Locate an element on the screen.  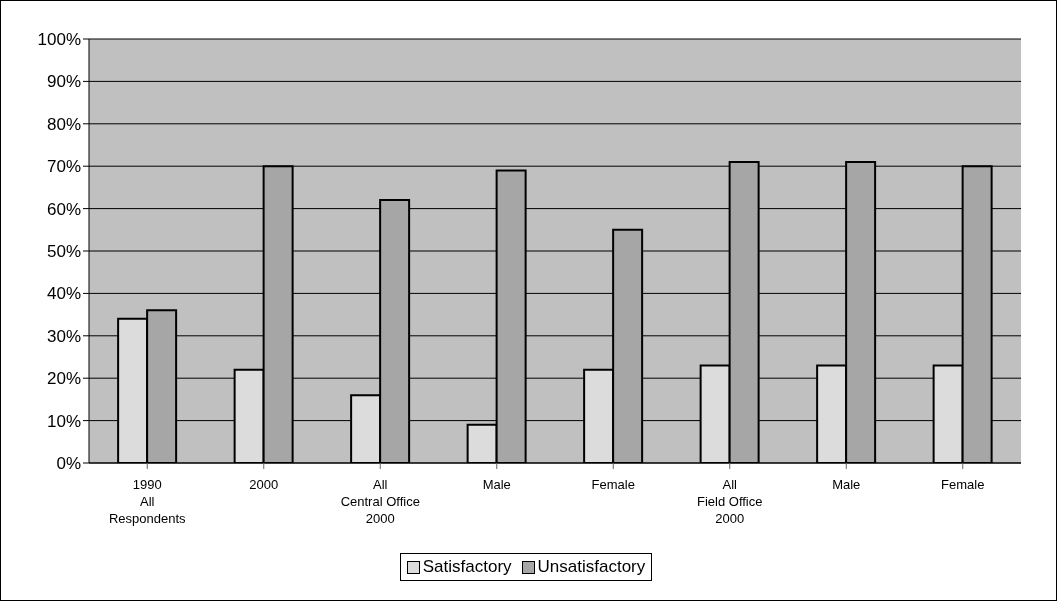
legend-label: Unsatisfactory is located at coordinates (591, 567).